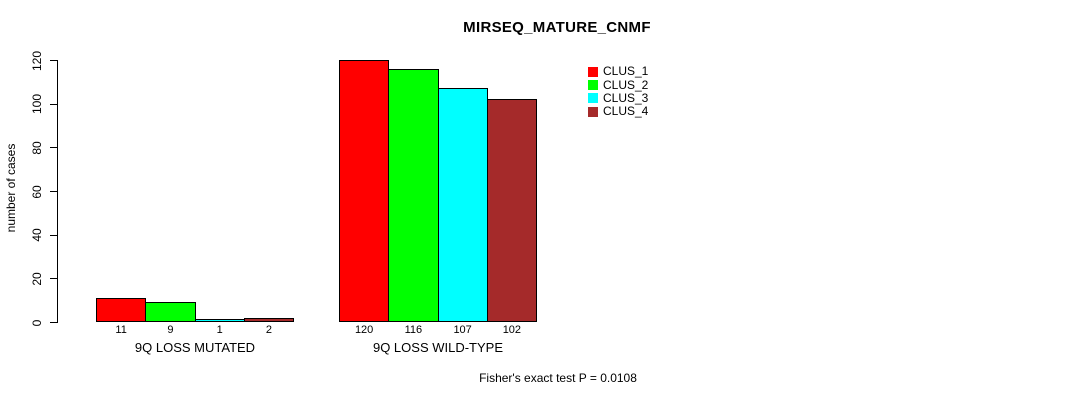 Image resolution: width=1090 pixels, height=400 pixels. What do you see at coordinates (37, 104) in the screenshot?
I see `y-axis-tick-label: 100` at bounding box center [37, 104].